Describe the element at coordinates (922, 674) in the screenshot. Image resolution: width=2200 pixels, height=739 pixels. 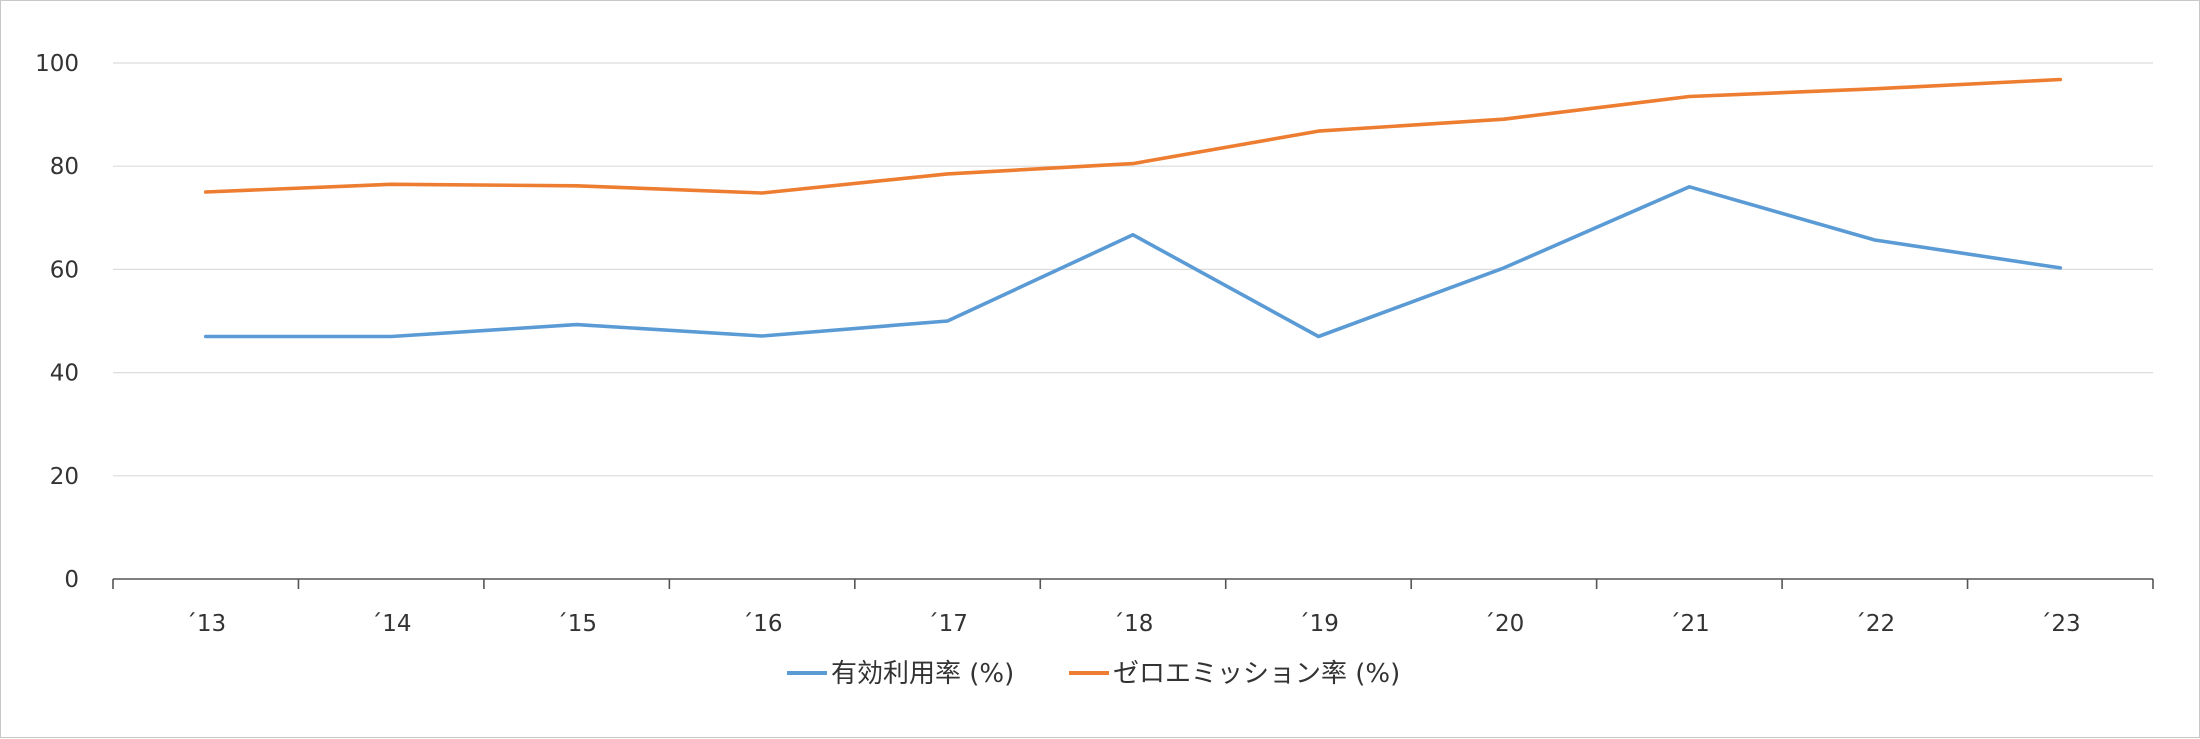
I see `legend-label-1: 有効利用率 (%)` at that location.